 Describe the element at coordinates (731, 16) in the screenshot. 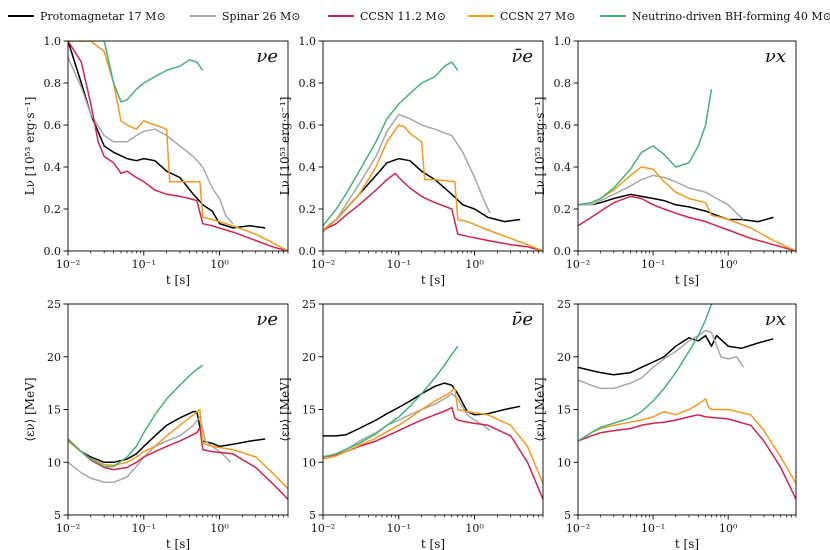

I see `legend-label: Neutrino-driven BH-forming 40 M⊙` at that location.